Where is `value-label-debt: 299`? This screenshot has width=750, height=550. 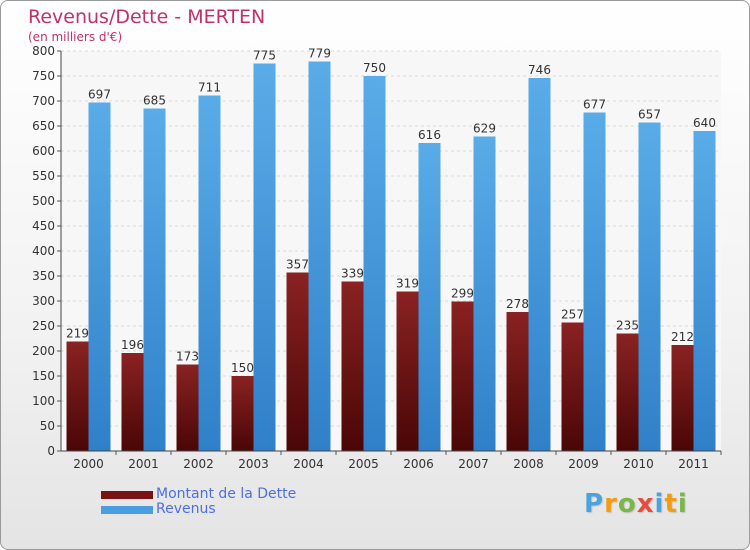 value-label-debt: 299 is located at coordinates (462, 294).